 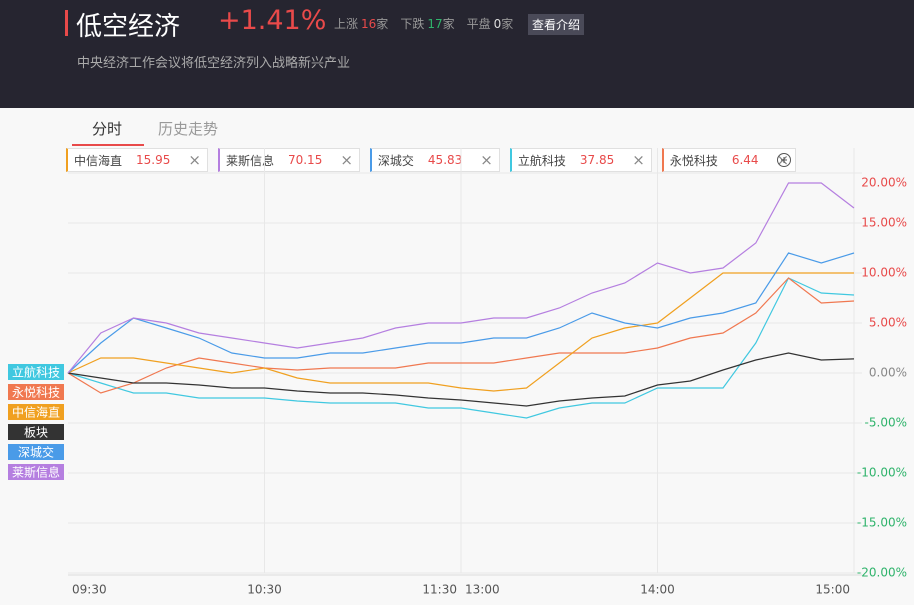 I want to click on legend-label: 深城交, so click(x=36, y=452).